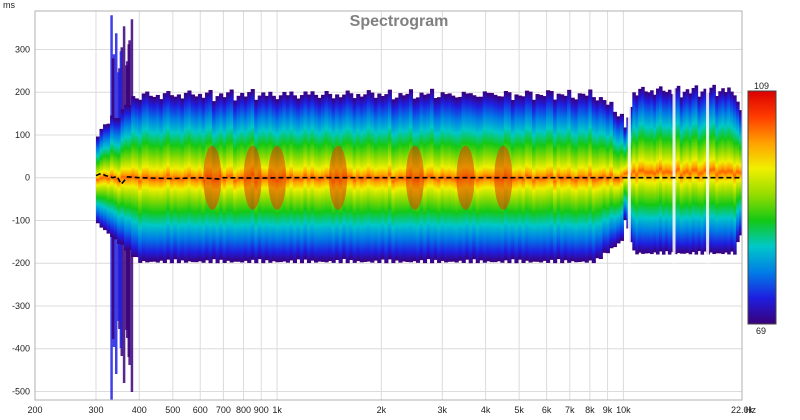 The image size is (800, 420). I want to click on y-tick-label: -500, so click(21, 391).